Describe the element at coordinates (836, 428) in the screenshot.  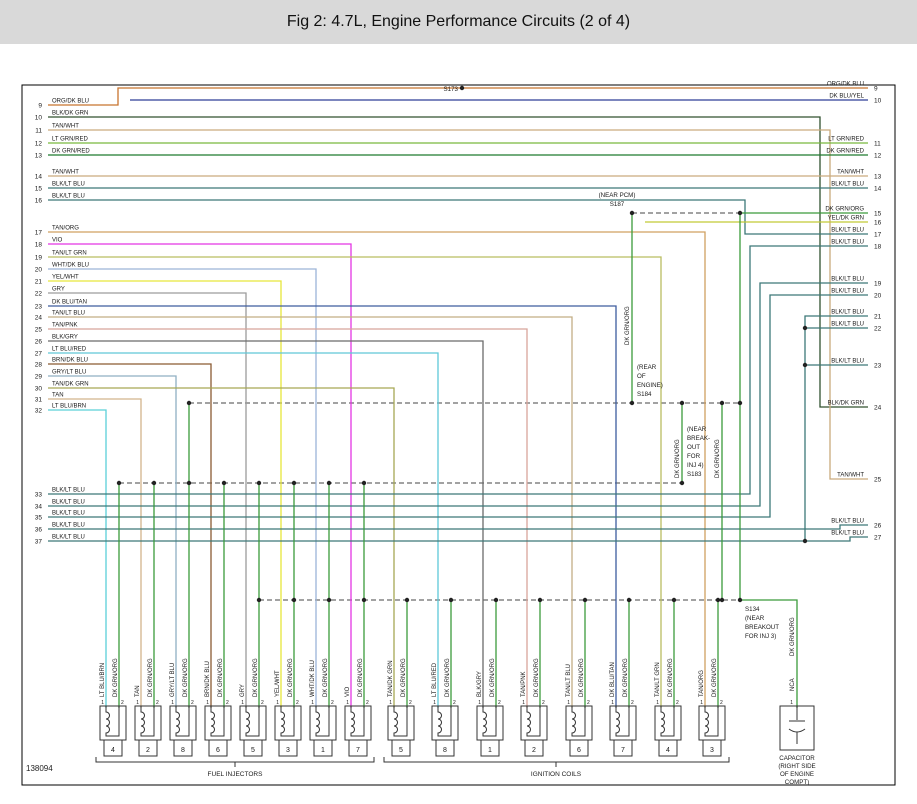
I see `wire-r21-blk-lt-blu` at that location.